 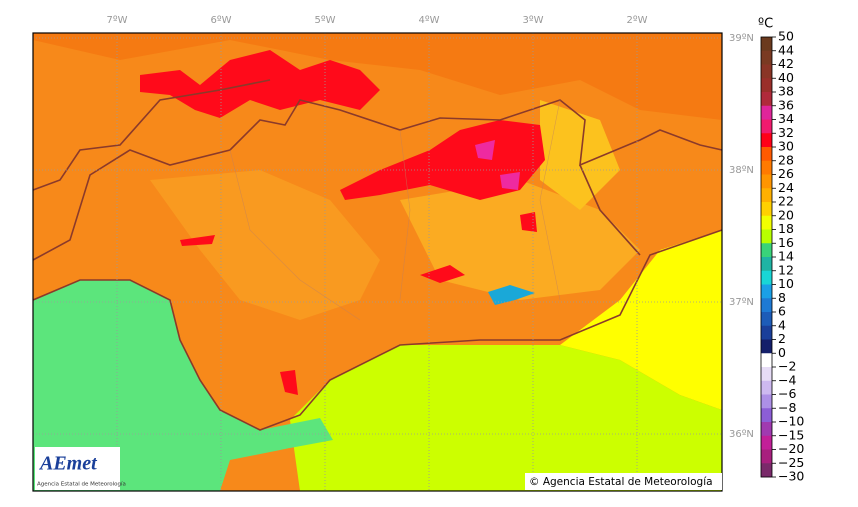 I want to click on colorbar-label: 24, so click(x=786, y=187).